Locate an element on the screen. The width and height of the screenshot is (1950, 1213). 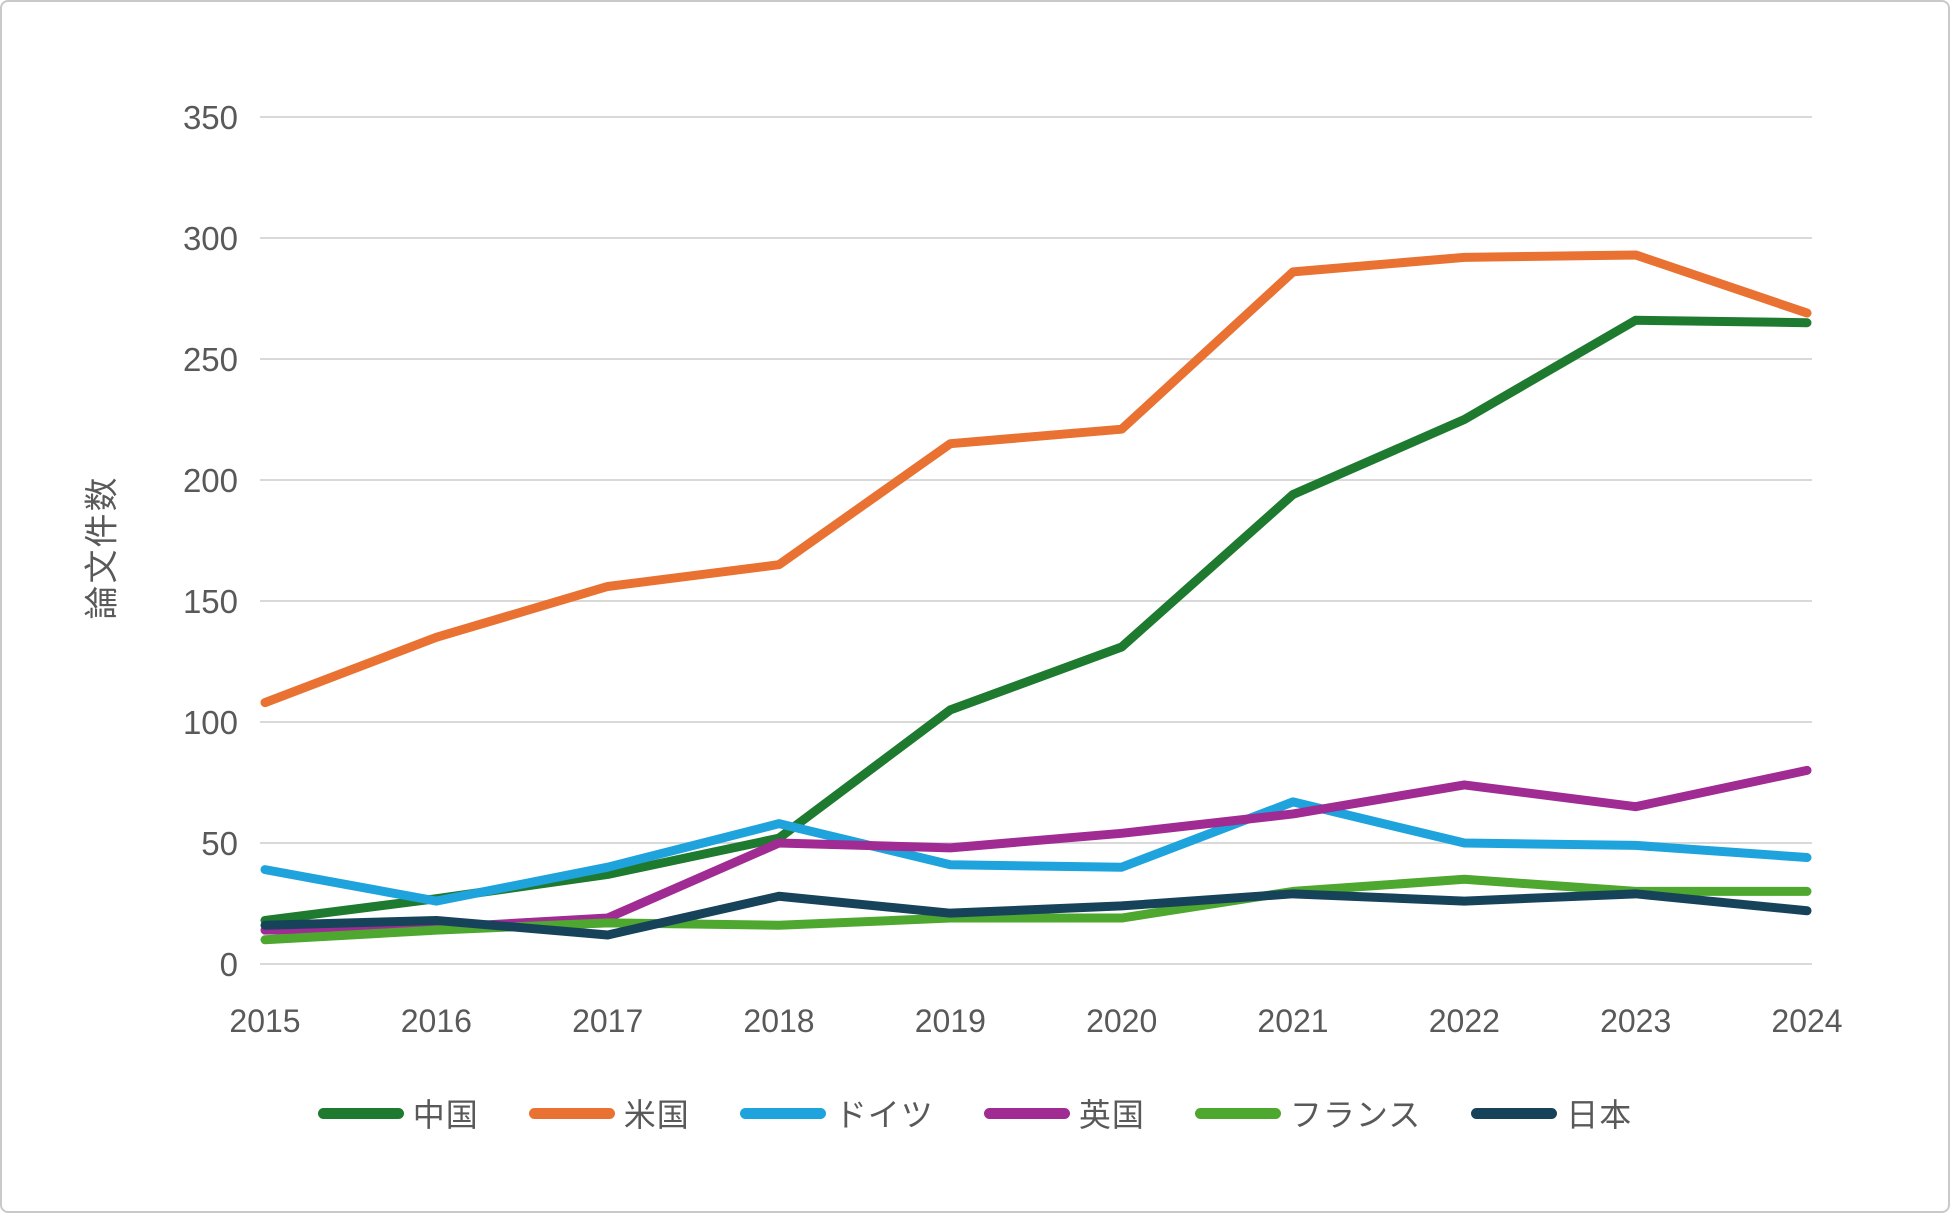
legend-item-usa: 米国 is located at coordinates (609, 1113).